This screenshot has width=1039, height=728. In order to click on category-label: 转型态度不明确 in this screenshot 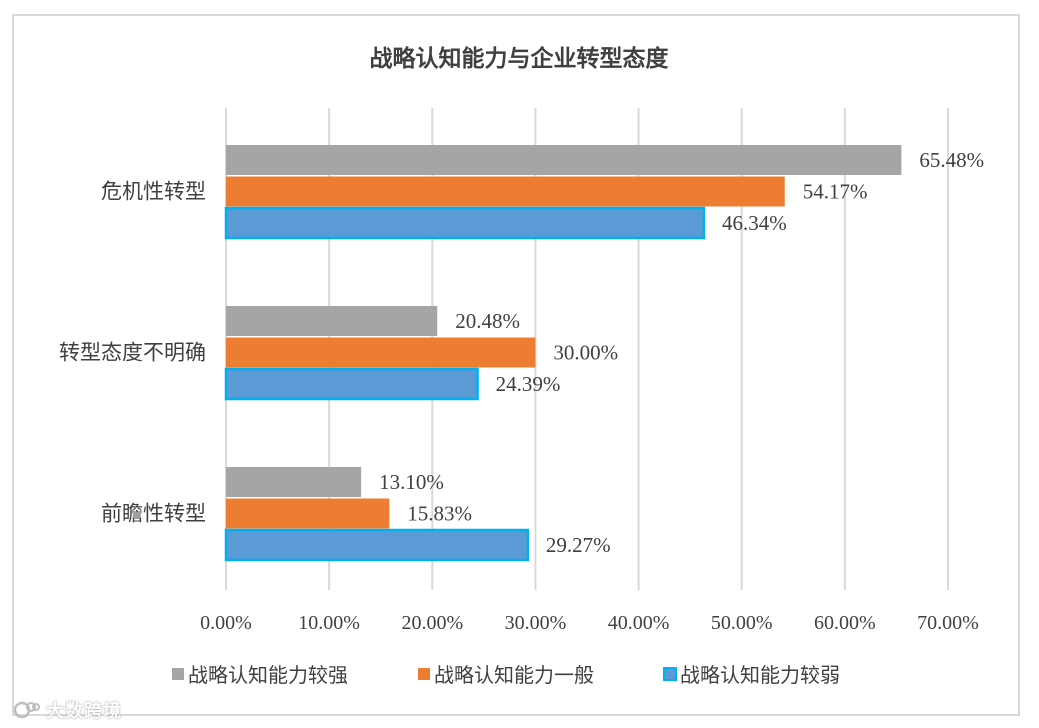, I will do `click(132, 353)`.